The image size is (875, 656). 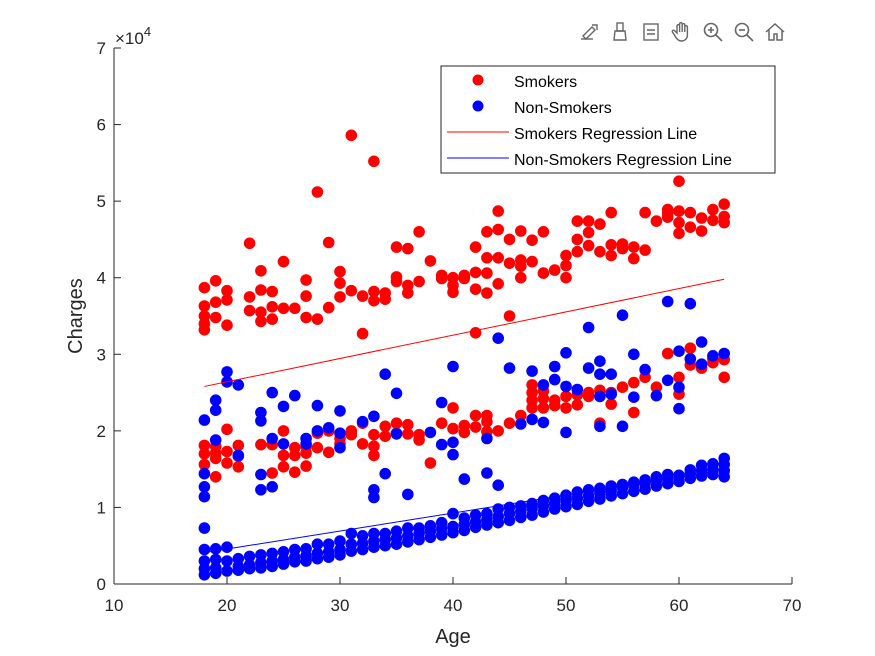 What do you see at coordinates (774, 32) in the screenshot?
I see `home-icon` at bounding box center [774, 32].